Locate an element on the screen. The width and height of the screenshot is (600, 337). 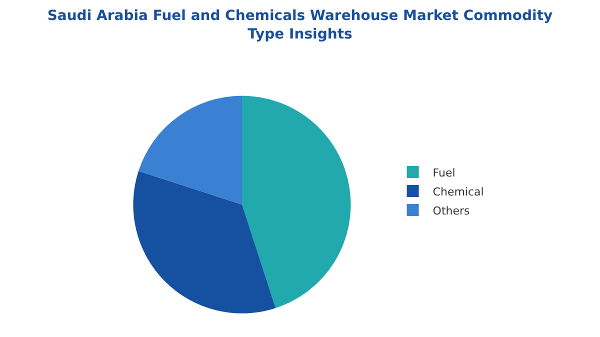
legend-label: Chemical is located at coordinates (458, 191).